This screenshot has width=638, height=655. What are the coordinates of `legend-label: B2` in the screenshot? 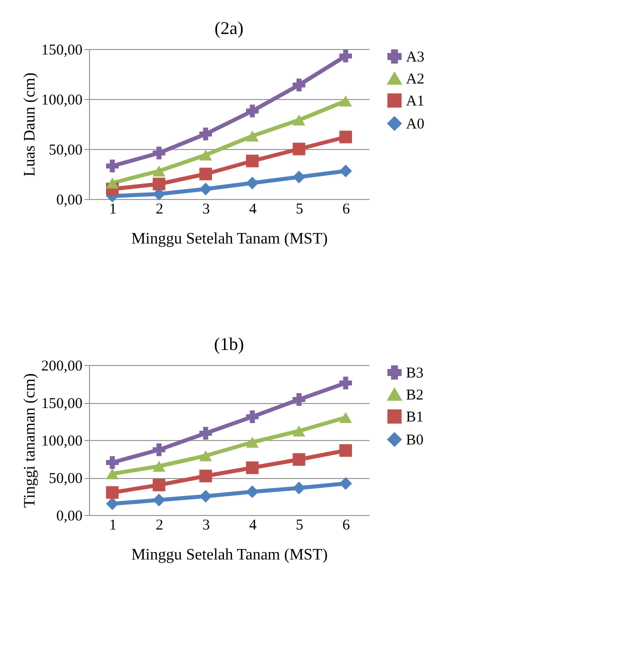 It's located at (415, 396).